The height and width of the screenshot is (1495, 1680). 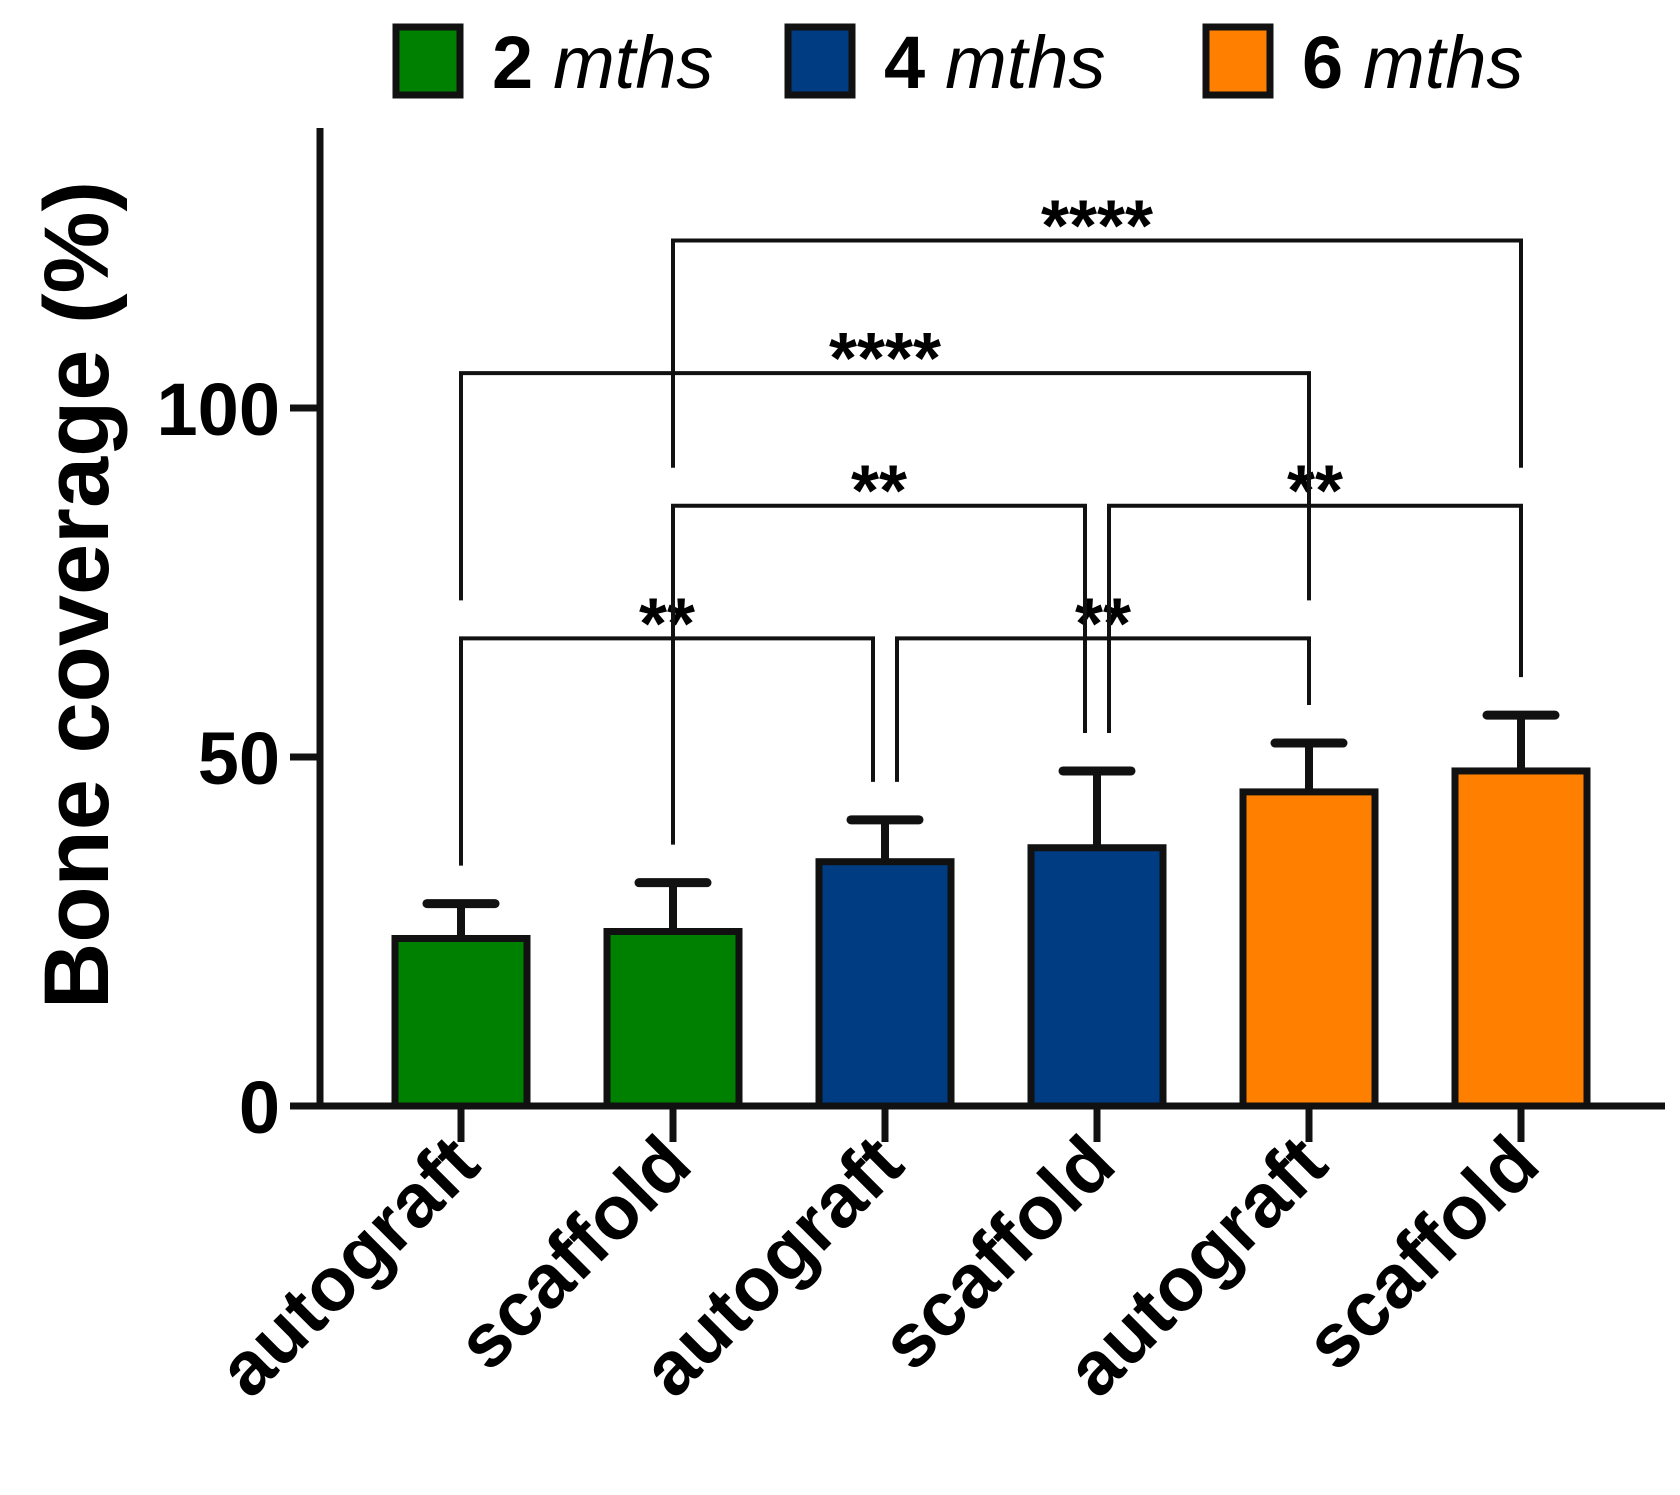 What do you see at coordinates (259, 1107) in the screenshot?
I see `y-tick-label: 0` at bounding box center [259, 1107].